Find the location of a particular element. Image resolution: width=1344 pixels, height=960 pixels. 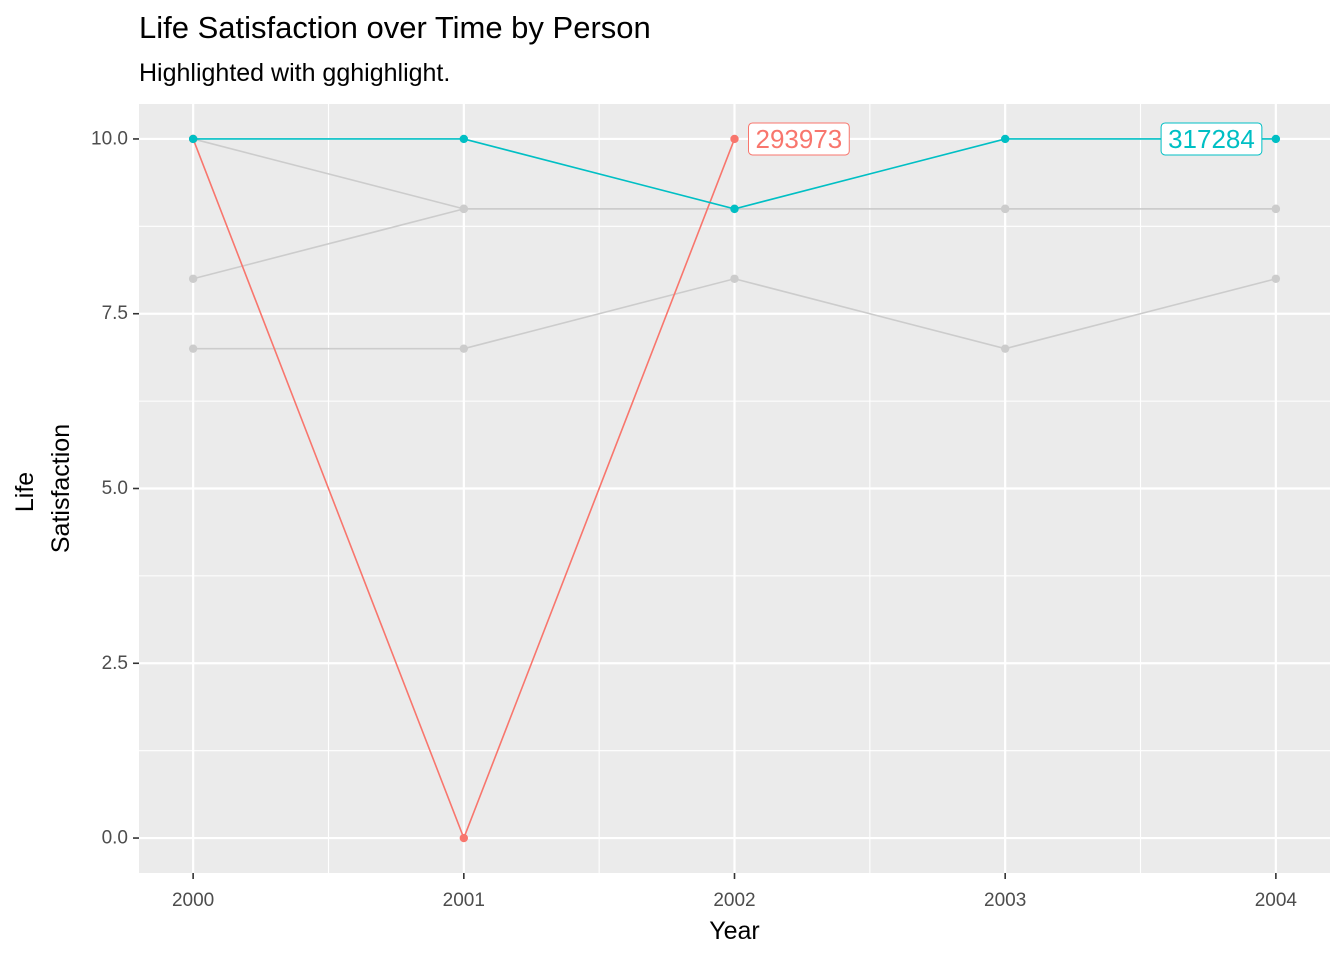

series-label-text: 317284 is located at coordinates (1211, 139).